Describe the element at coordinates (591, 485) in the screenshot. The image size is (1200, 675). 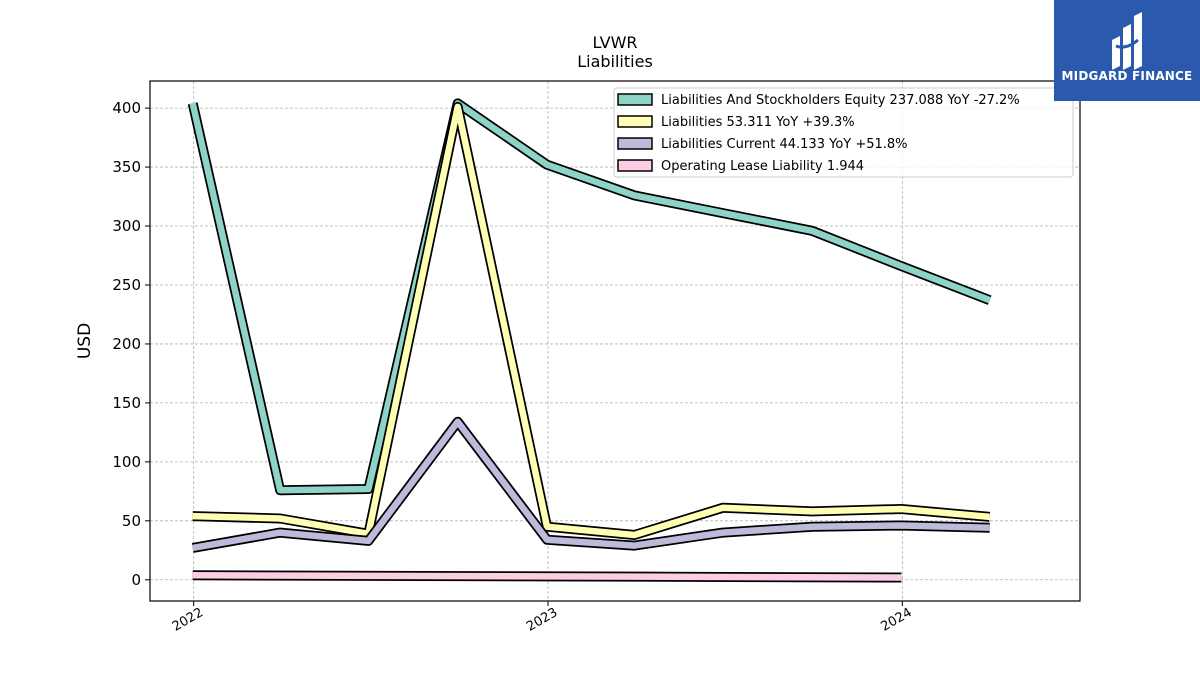
I see `series-line-liabilities-current` at that location.